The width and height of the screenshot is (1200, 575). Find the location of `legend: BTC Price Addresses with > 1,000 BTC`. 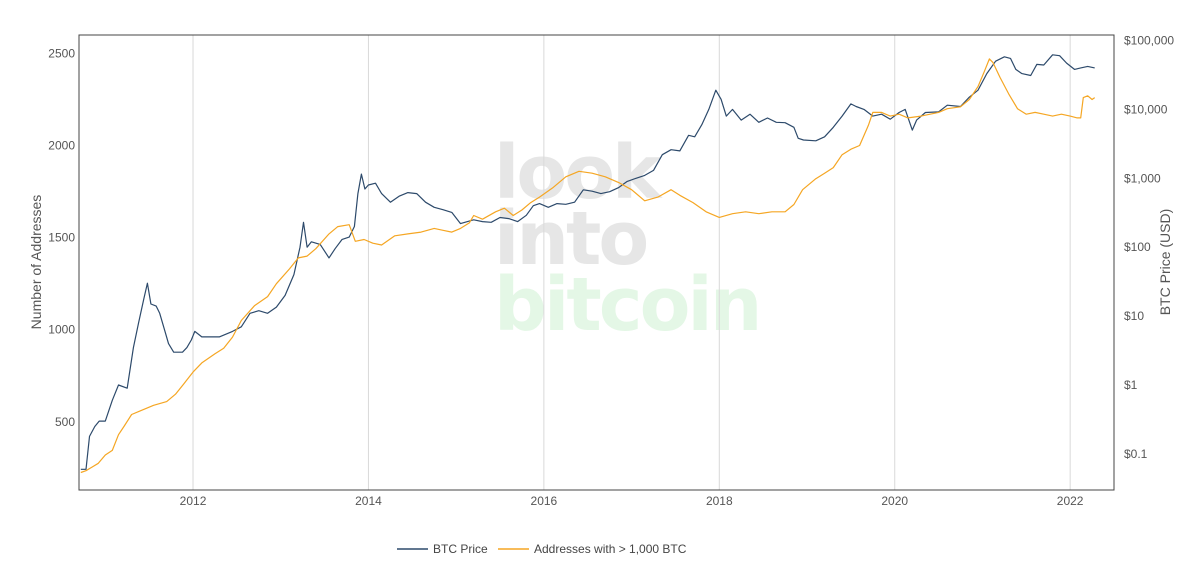

legend: BTC Price Addresses with > 1,000 BTC is located at coordinates (542, 549).